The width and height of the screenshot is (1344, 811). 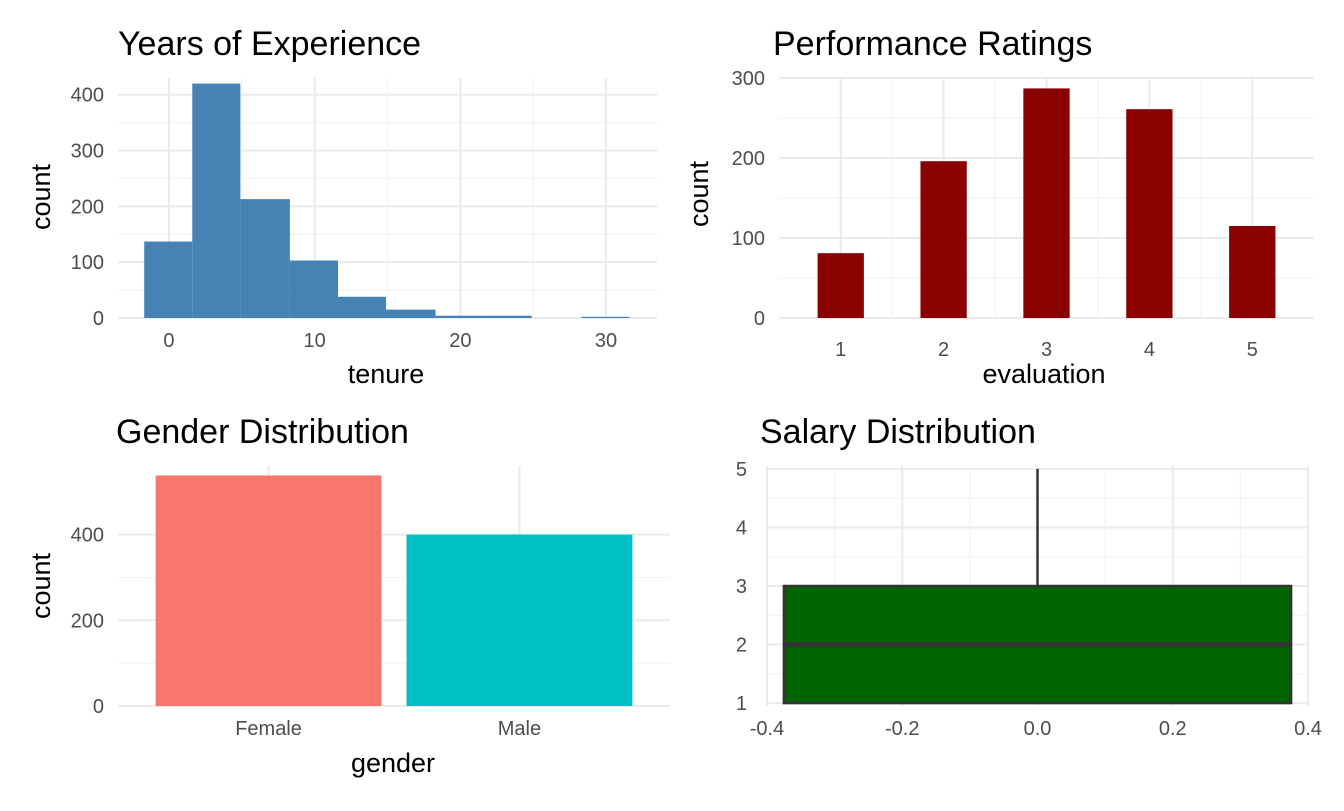 What do you see at coordinates (393, 763) in the screenshot?
I see `x-axis-title-gender: gender` at bounding box center [393, 763].